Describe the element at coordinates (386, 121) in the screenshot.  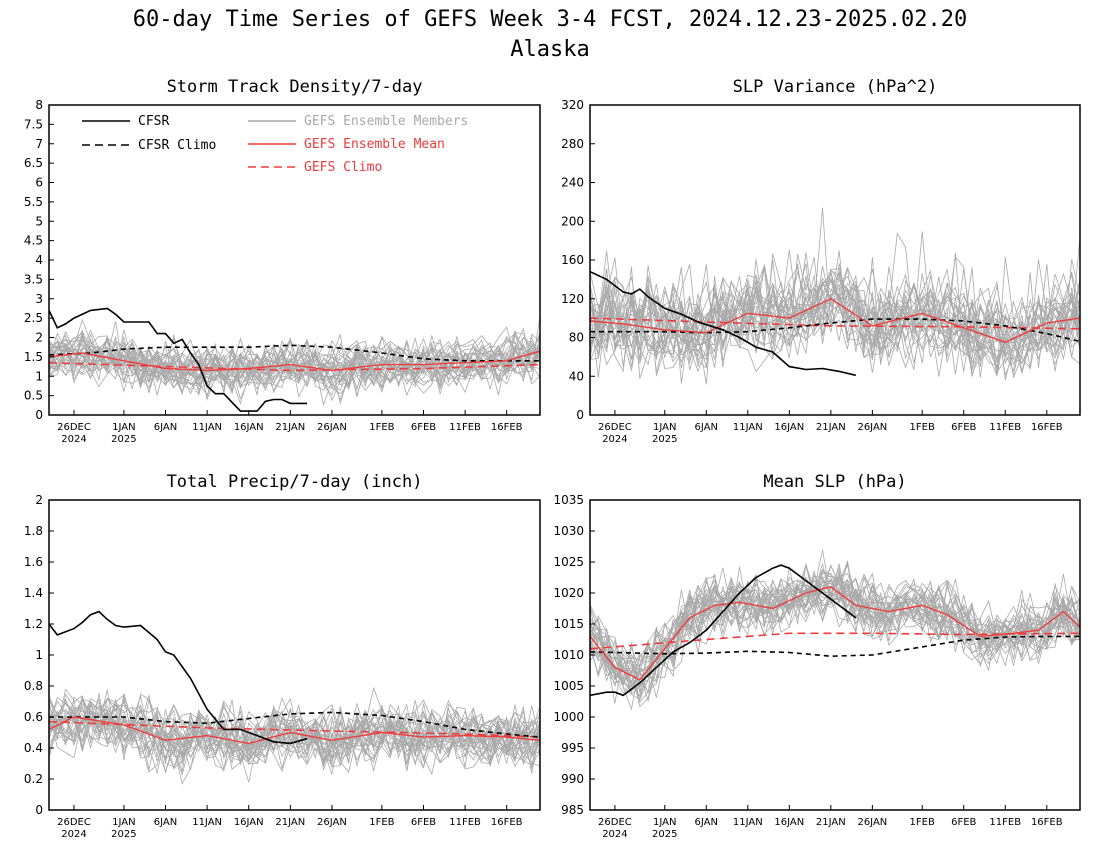
I see `legend-label-ensemble-members: GEFS Ensemble Members` at that location.